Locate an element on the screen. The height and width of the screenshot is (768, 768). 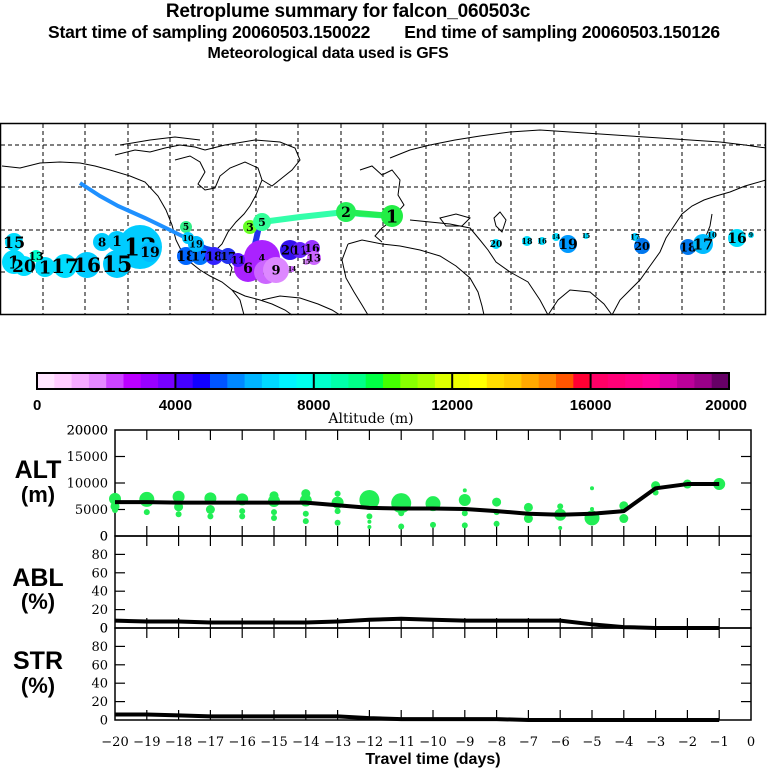
y-tick-label: 80 is located at coordinates (99, 647).